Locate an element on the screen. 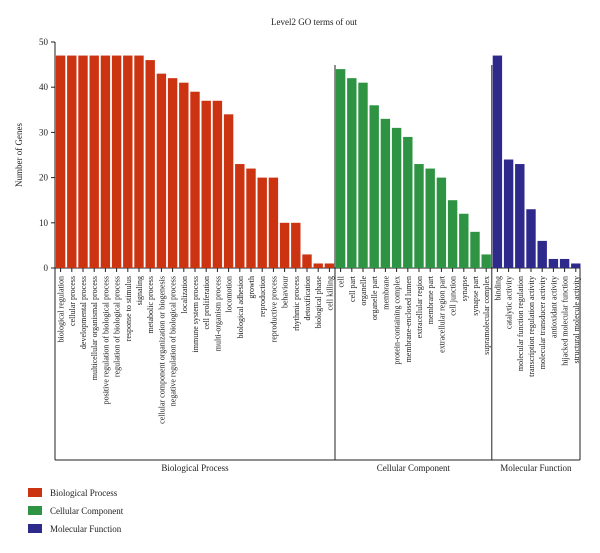 Image resolution: width=600 pixels, height=553 pixels. x-tick-label: biological regulation is located at coordinates (61, 309).